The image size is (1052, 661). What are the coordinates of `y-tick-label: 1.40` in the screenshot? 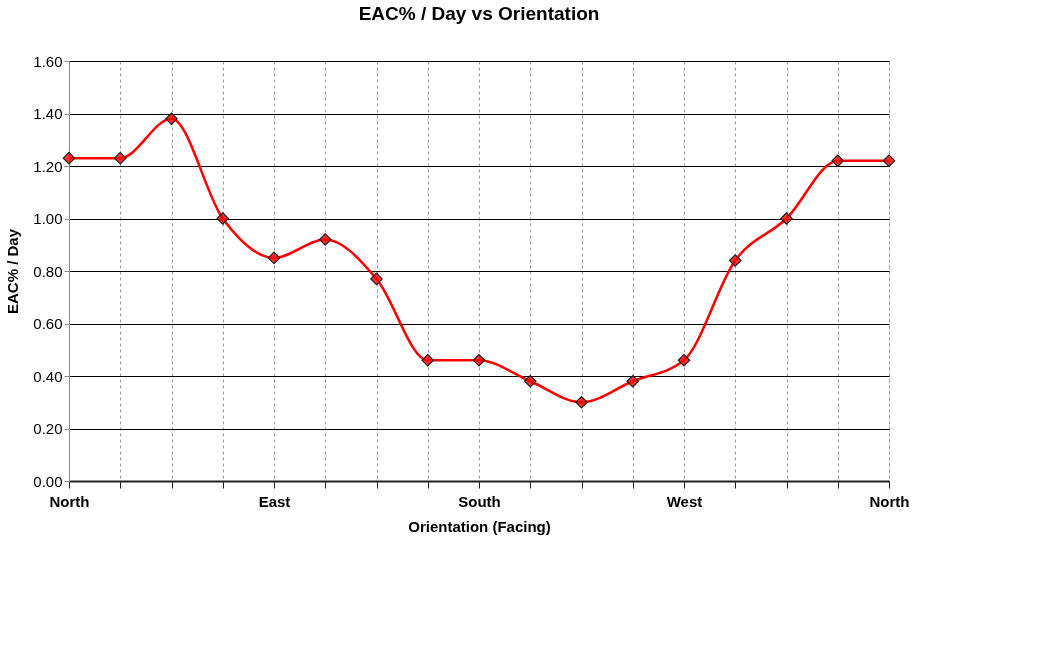 It's located at (48, 113).